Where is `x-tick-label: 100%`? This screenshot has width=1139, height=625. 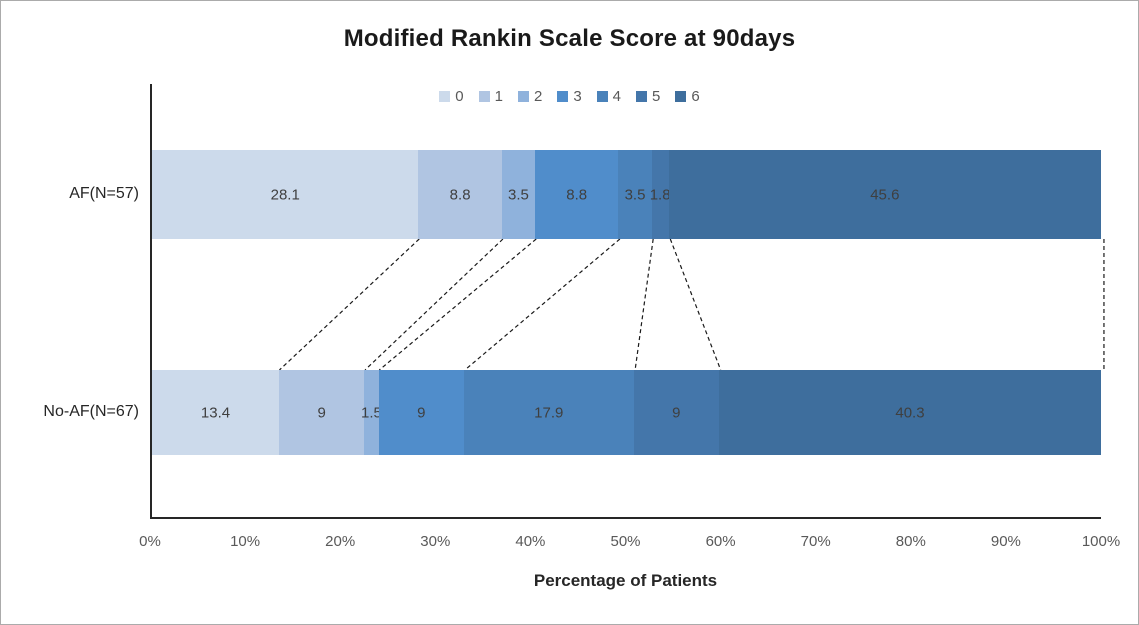 x-tick-label: 100% is located at coordinates (1101, 541).